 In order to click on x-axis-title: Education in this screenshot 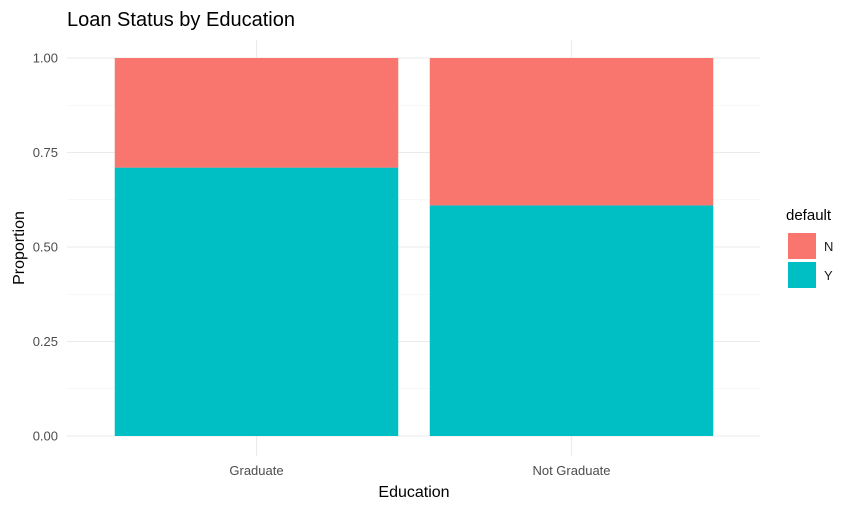, I will do `click(413, 492)`.